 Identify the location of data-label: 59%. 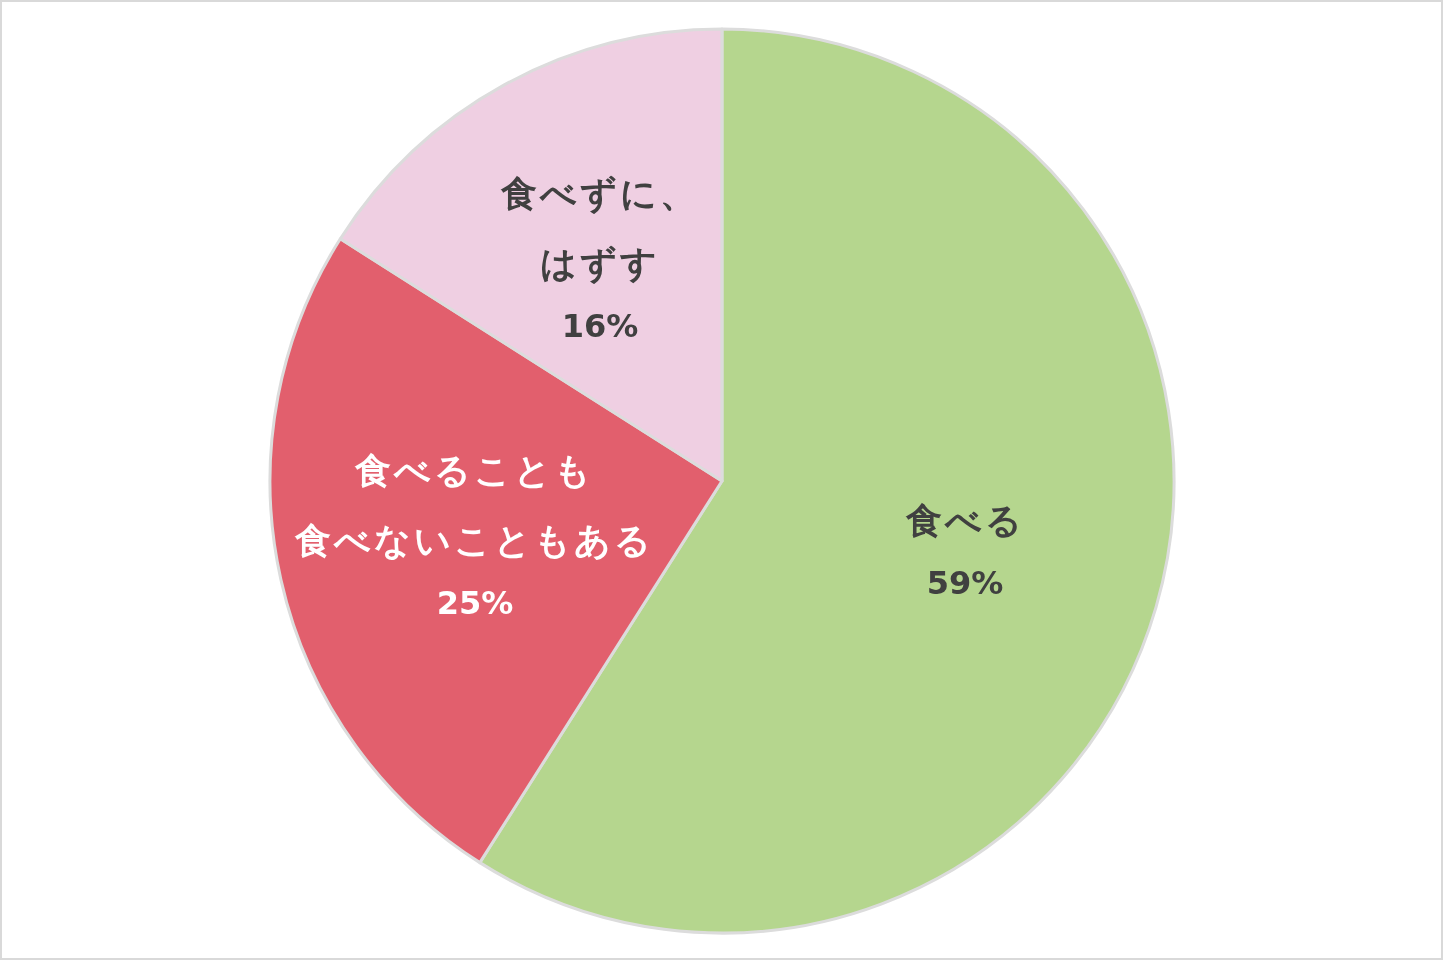
(965, 583).